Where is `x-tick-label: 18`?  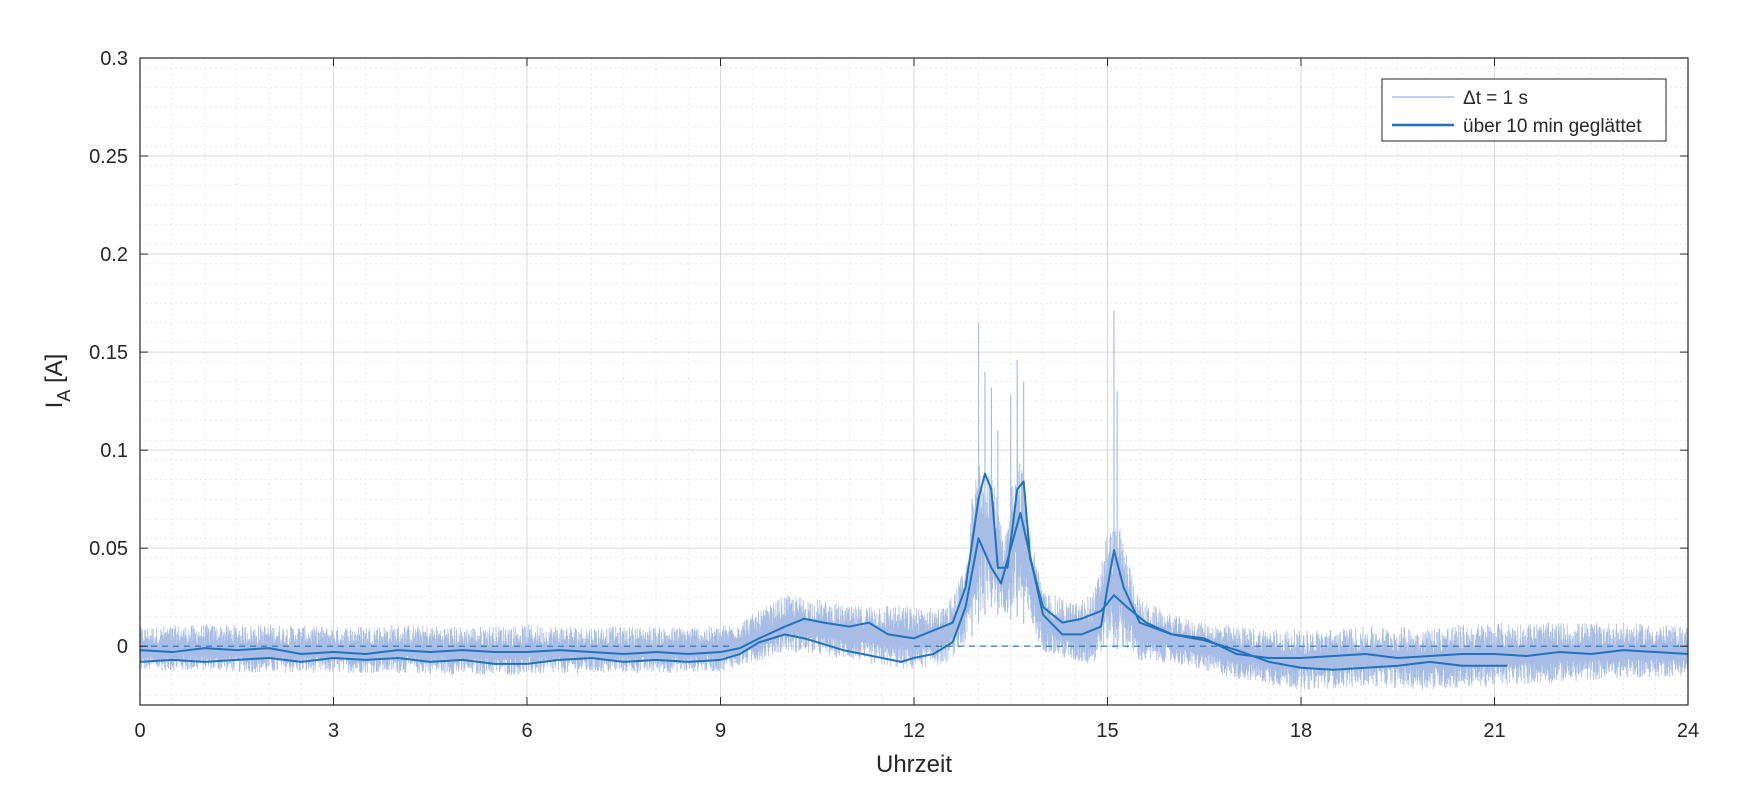 x-tick-label: 18 is located at coordinates (1301, 731).